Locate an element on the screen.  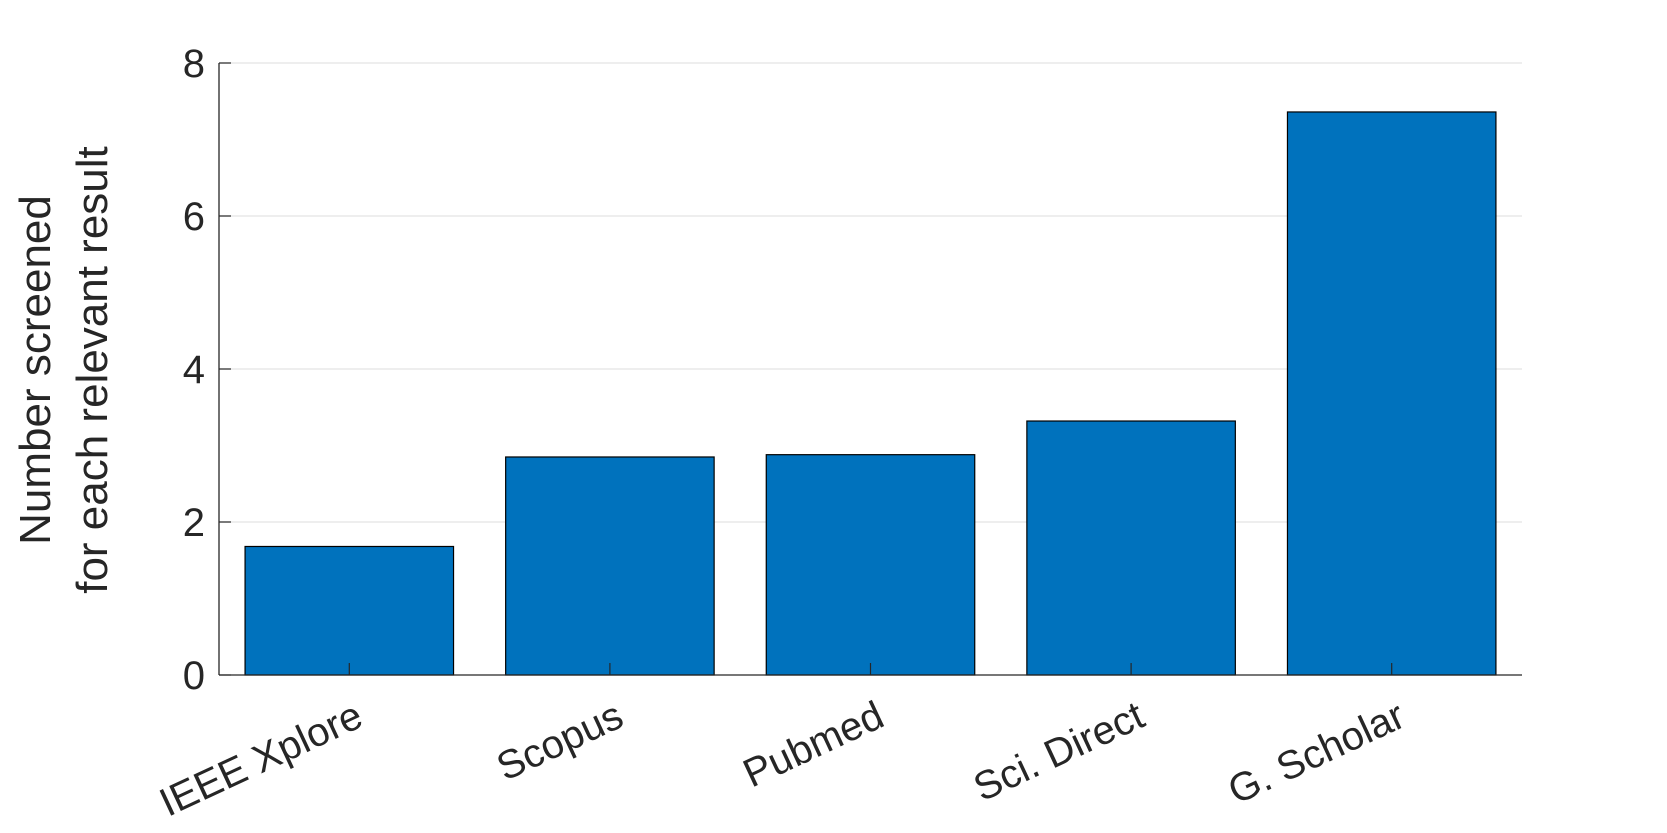
bar-ieee-xplore is located at coordinates (349, 610).